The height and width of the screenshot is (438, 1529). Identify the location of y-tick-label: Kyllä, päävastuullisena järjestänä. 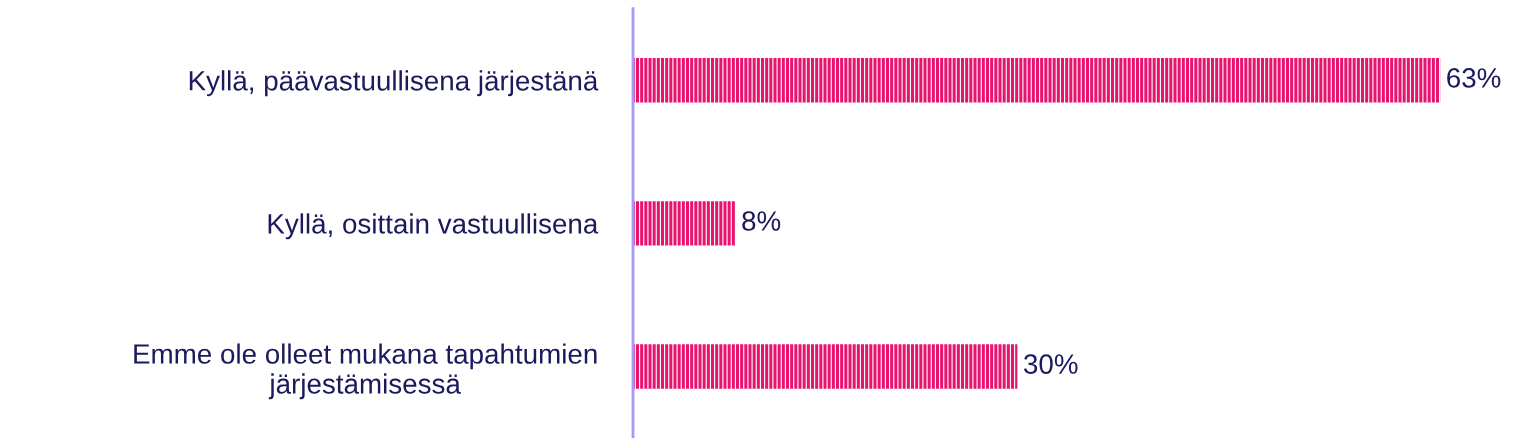
(394, 83).